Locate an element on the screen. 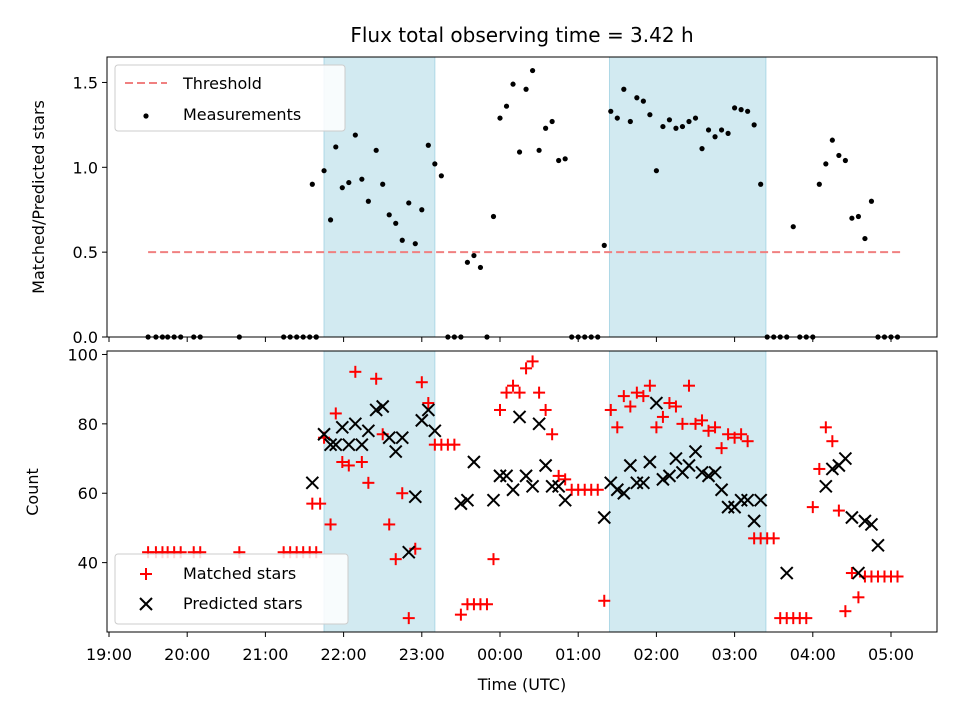  bottom-y-ticks: 40 60 80 100 is located at coordinates (87, 459).